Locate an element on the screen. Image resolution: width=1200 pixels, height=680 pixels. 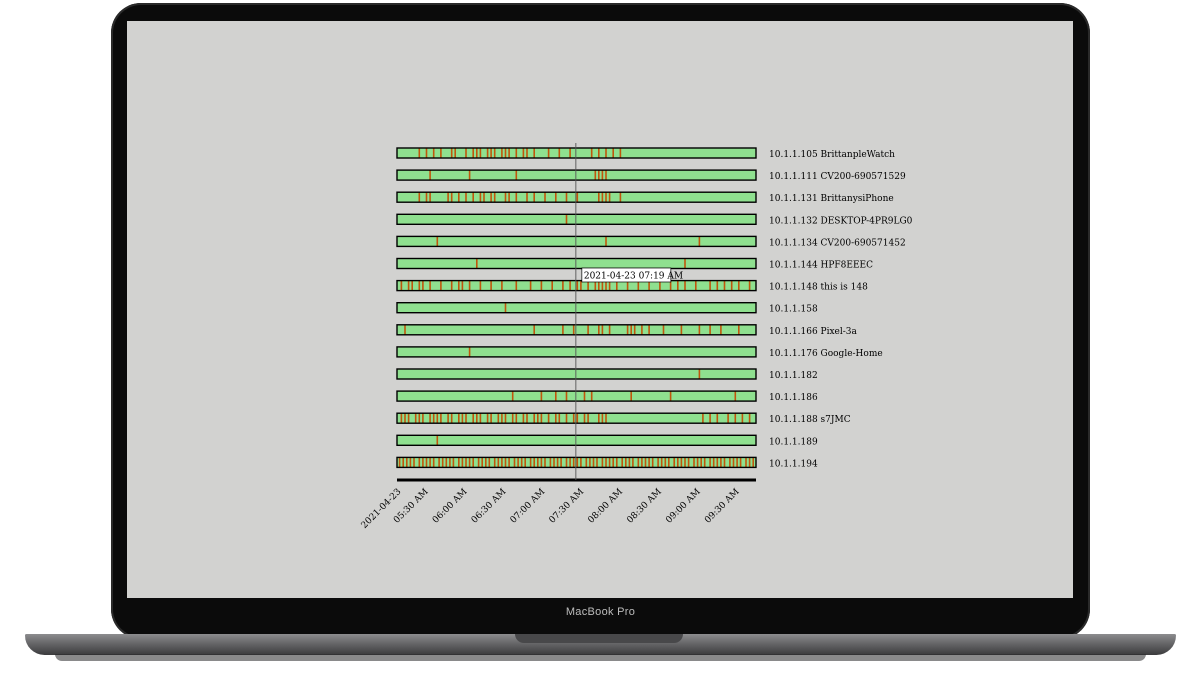
host-label: 10.1.1.131 BrittanysiPhone is located at coordinates (831, 199).